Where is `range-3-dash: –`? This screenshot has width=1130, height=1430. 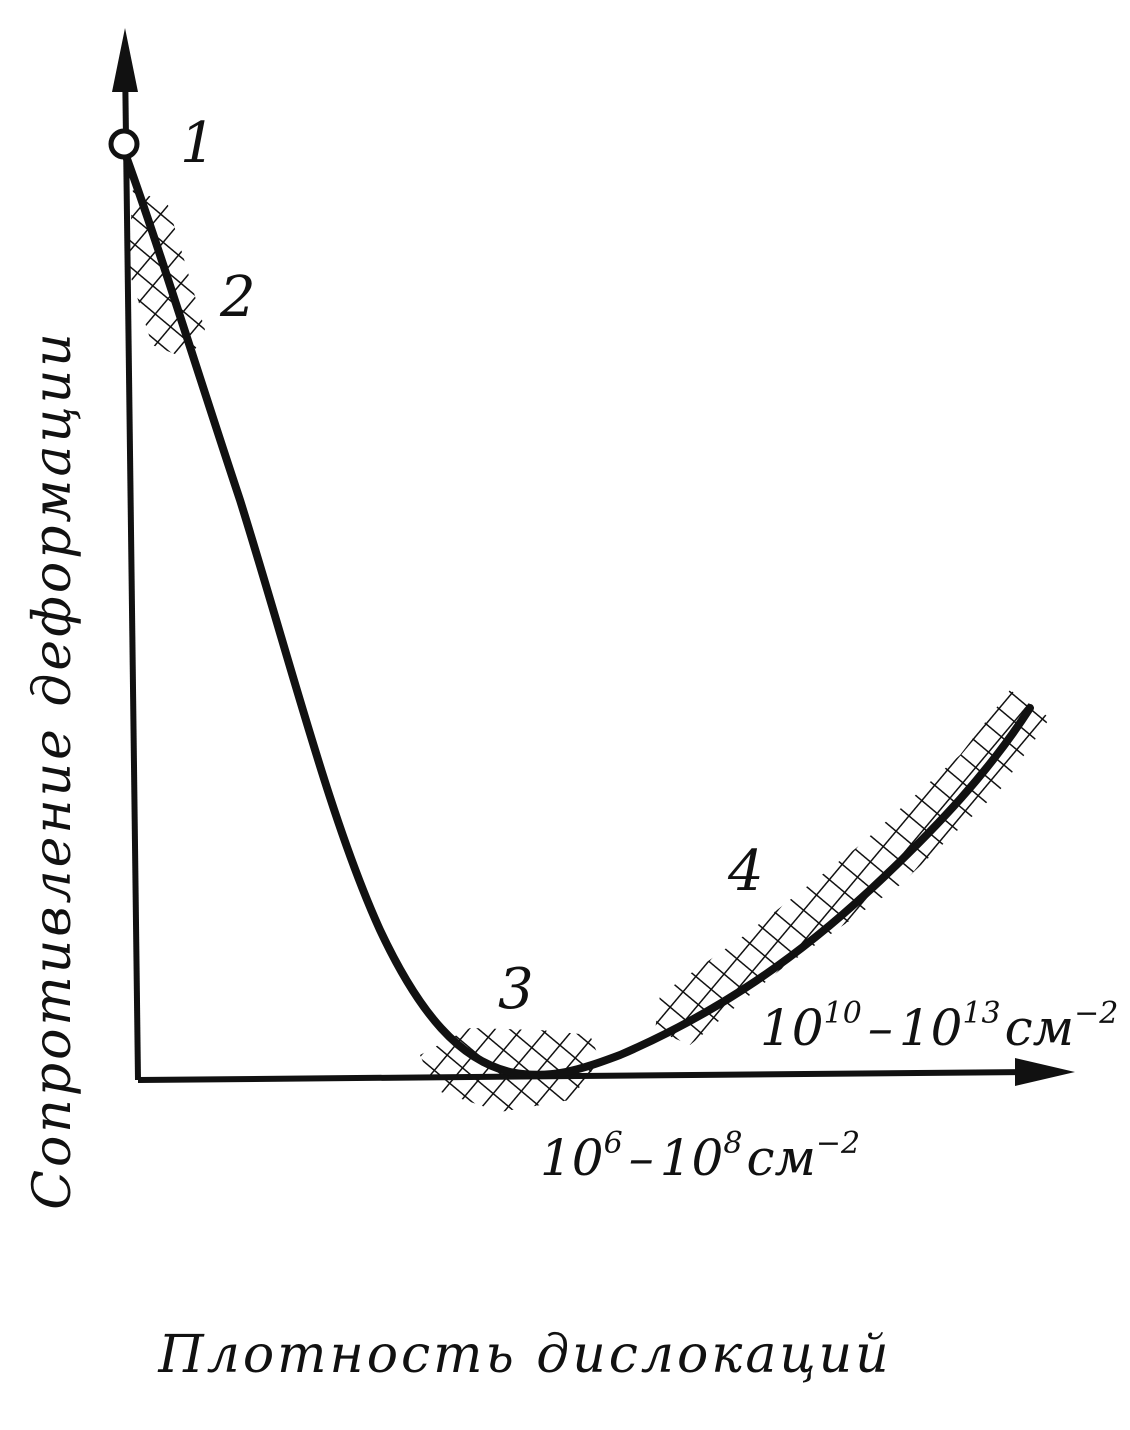 range-3-dash: – is located at coordinates (641, 1158).